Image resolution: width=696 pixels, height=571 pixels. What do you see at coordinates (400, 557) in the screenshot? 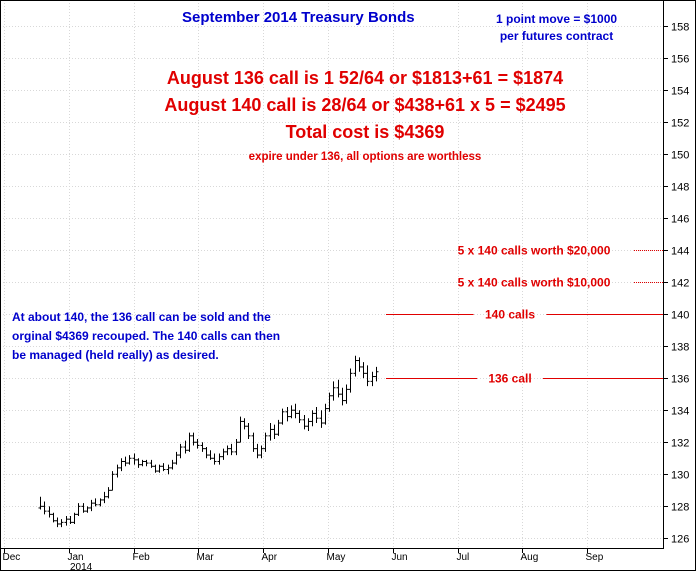
I see `x-tick-label: Jun` at bounding box center [400, 557].